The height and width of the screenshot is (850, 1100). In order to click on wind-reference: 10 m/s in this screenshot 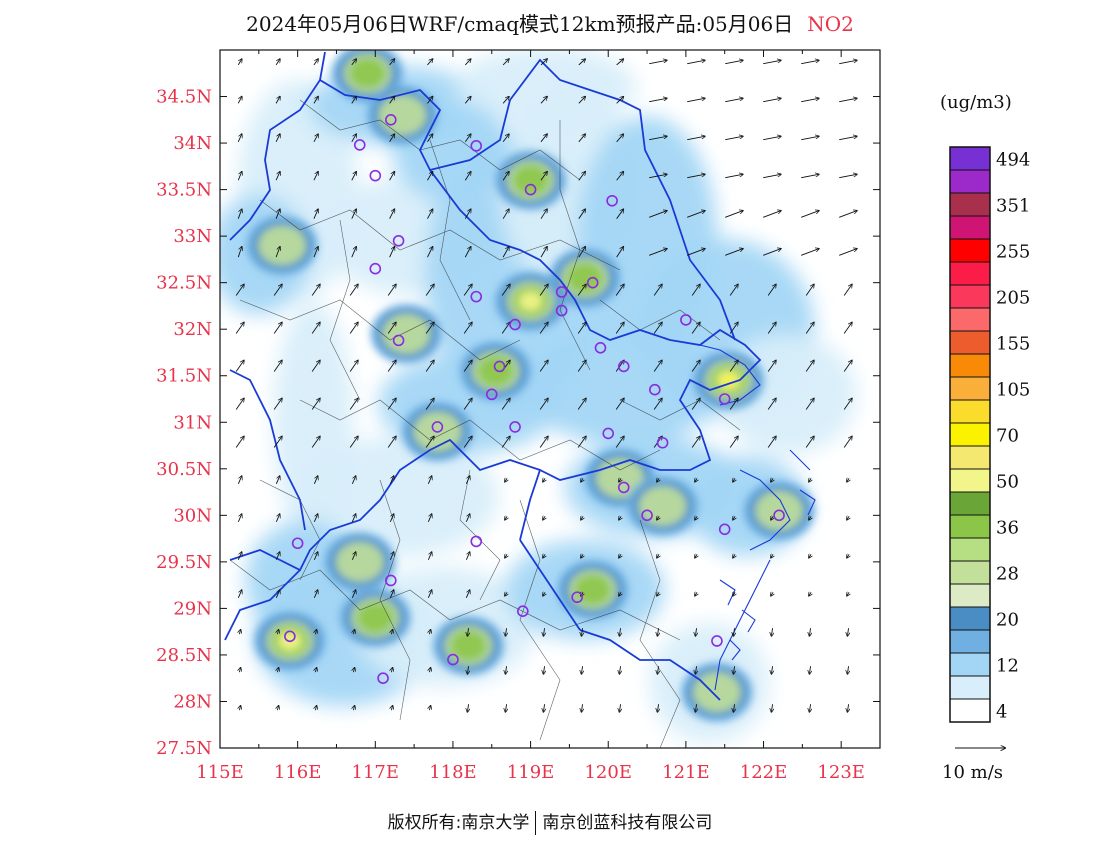, I will do `click(973, 765)`.